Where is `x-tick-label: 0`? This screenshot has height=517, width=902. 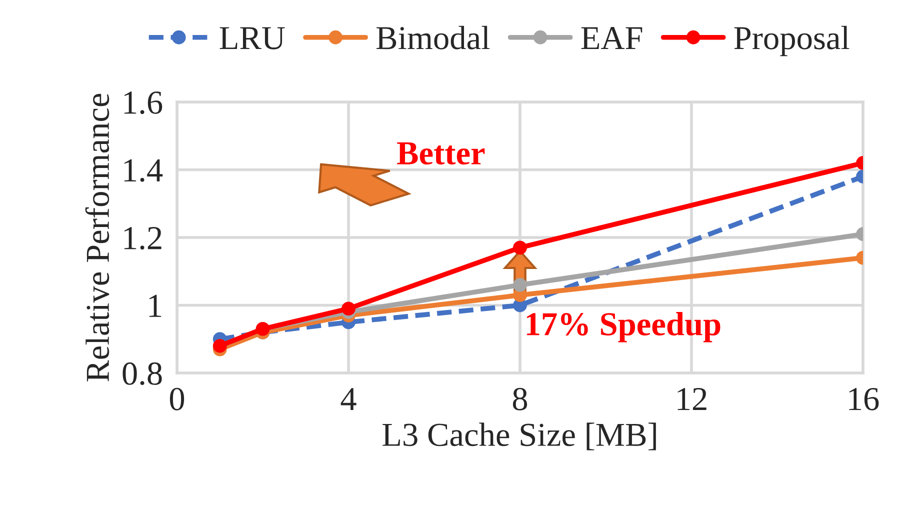
x-tick-label: 0 is located at coordinates (177, 399).